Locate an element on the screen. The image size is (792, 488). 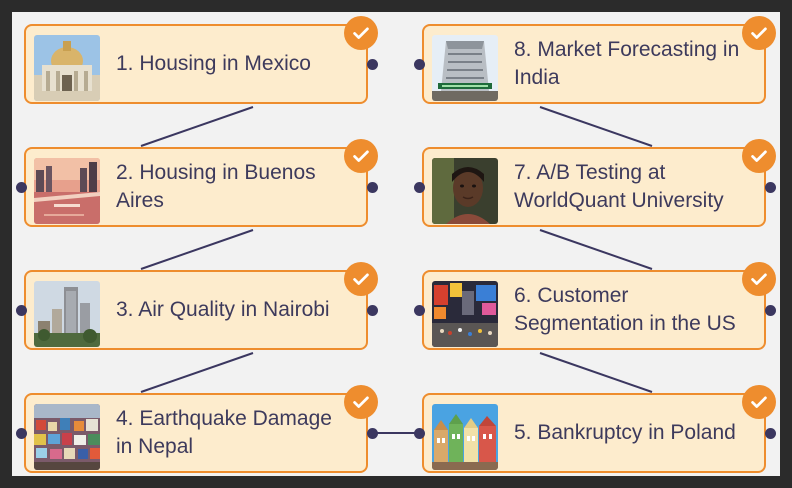
nairobi-skyline-image is located at coordinates (67, 314).